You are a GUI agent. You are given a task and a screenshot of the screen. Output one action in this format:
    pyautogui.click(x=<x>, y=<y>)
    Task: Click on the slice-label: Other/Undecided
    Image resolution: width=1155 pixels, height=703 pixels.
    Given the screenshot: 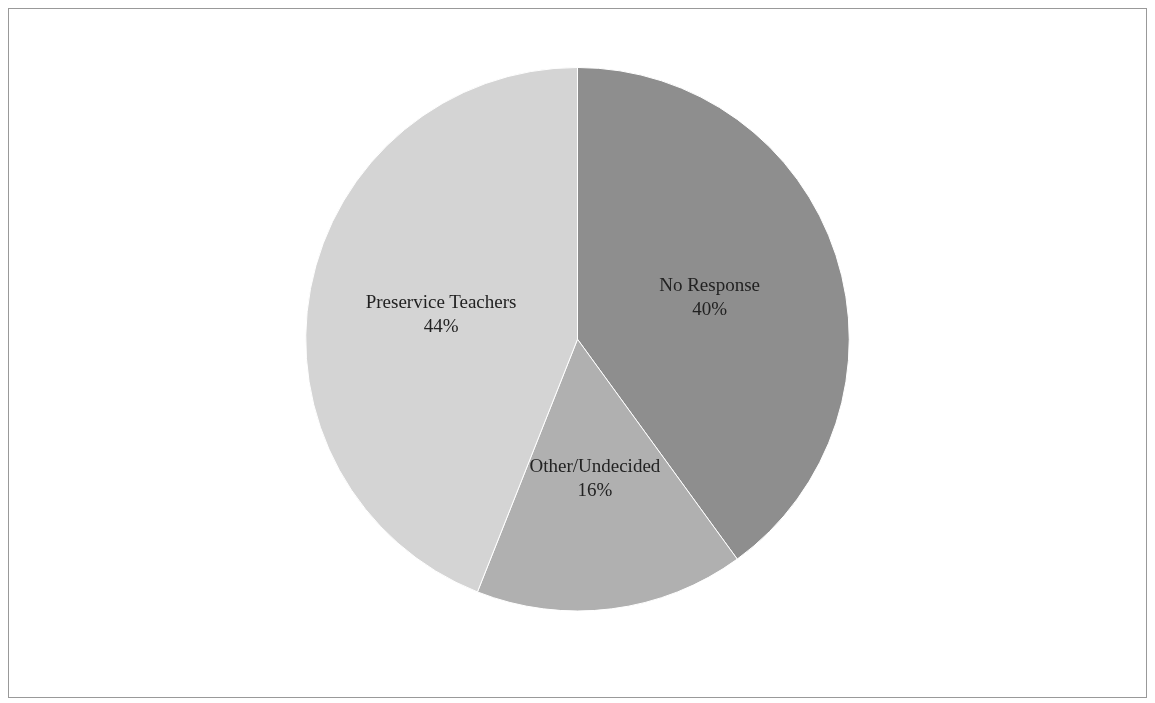 What is the action you would take?
    pyautogui.click(x=595, y=465)
    